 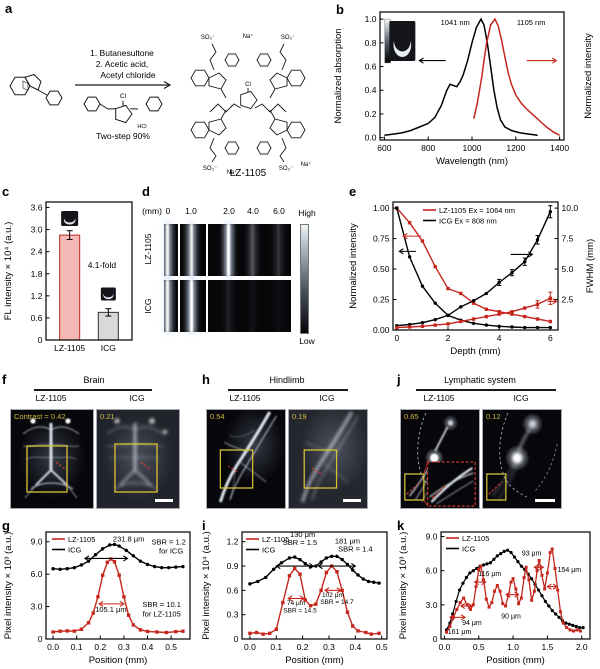 What do you see at coordinates (279, 211) in the screenshot?
I see `depth-tick-4: 6.0` at bounding box center [279, 211].